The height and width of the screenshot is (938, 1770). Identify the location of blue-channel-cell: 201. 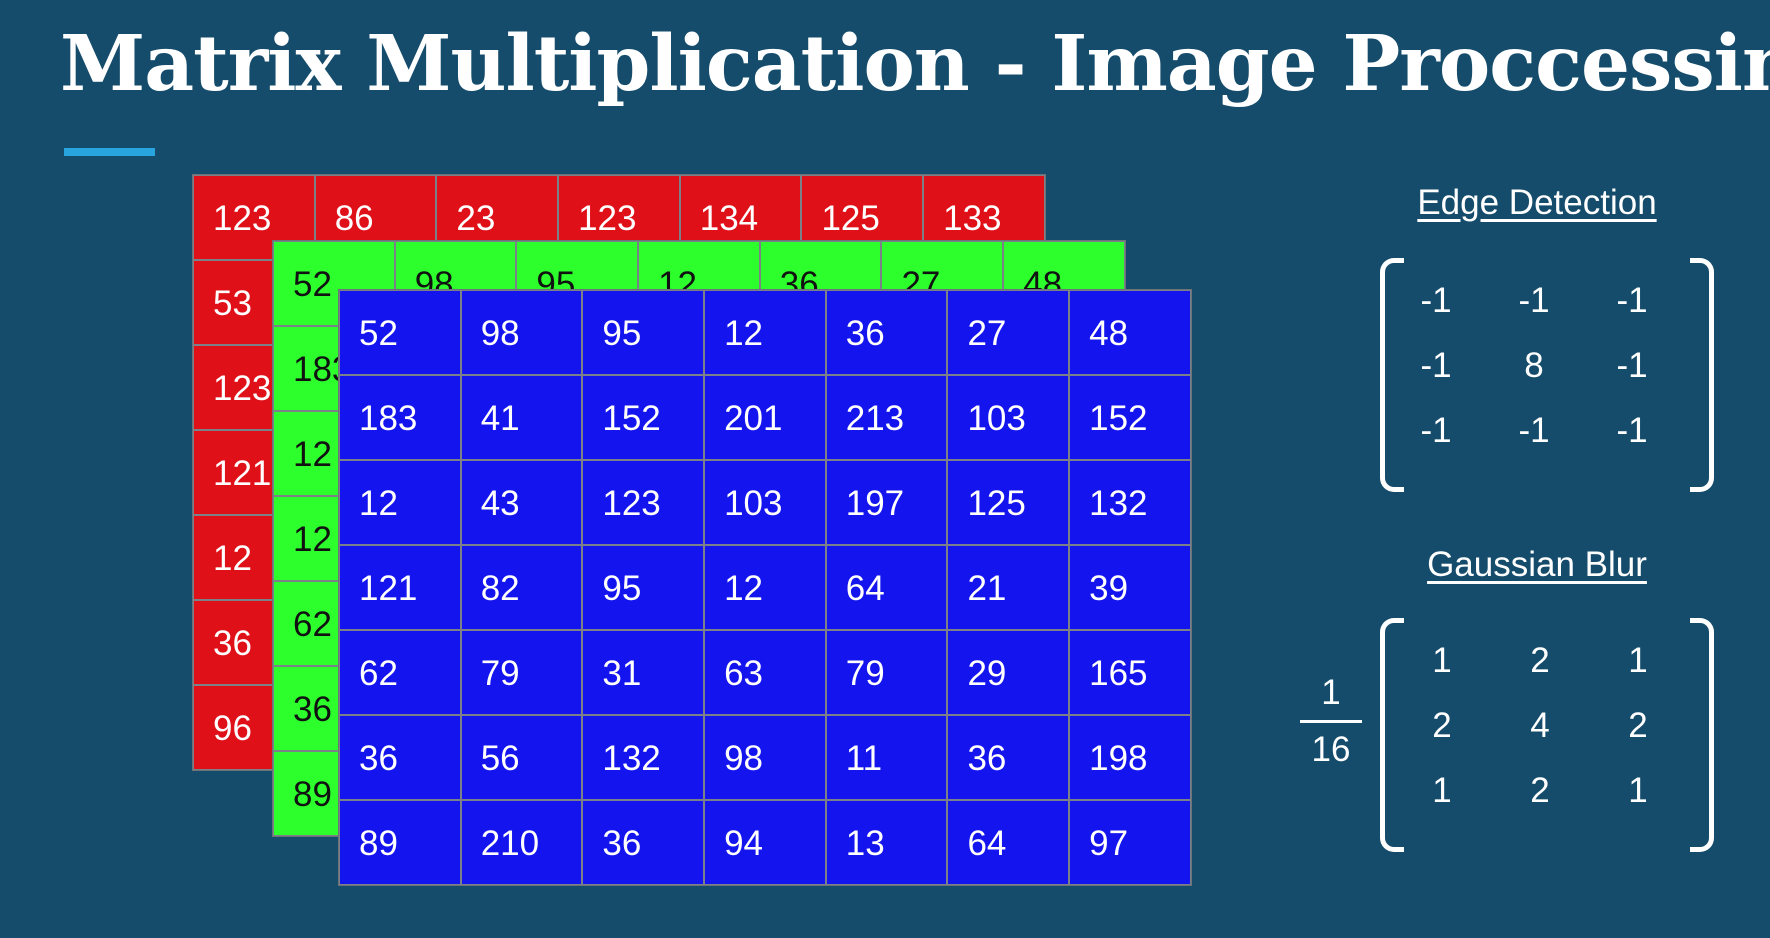
(765, 417).